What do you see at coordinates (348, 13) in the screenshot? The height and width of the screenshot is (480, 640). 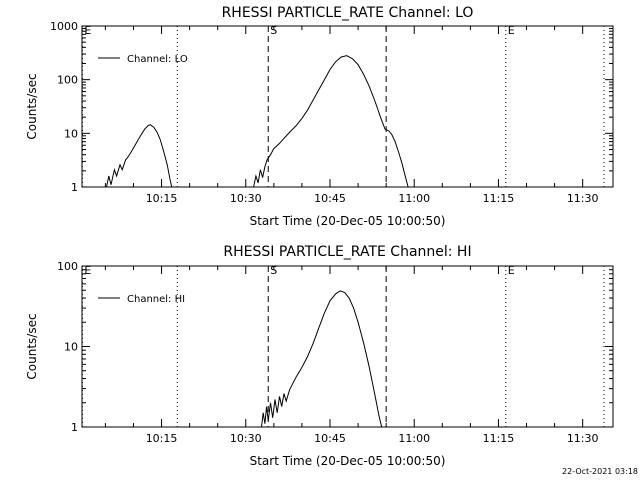 I see `chart-title: RHESSI PARTICLE_RATE Channel: LO` at bounding box center [348, 13].